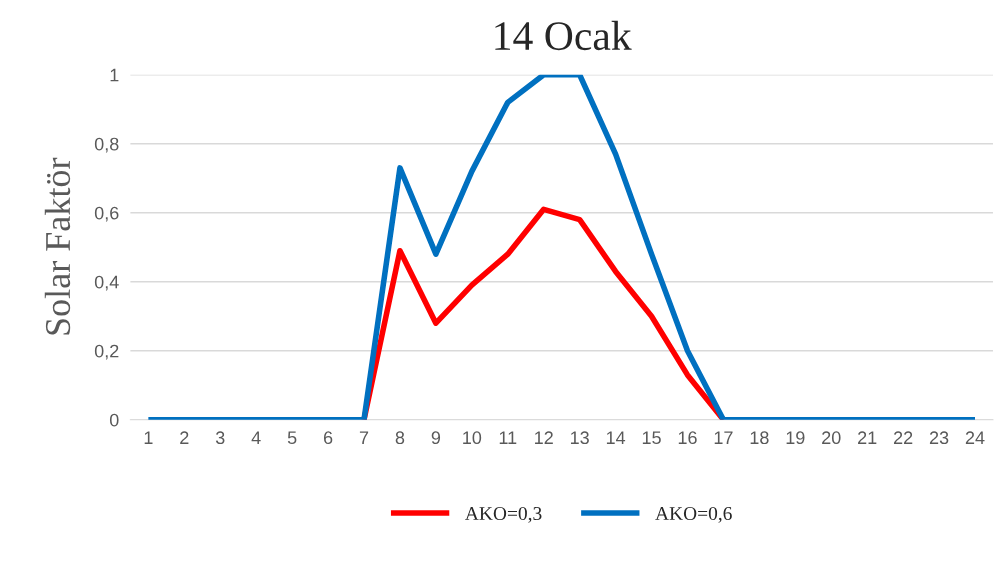  What do you see at coordinates (106, 352) in the screenshot?
I see `y-tick-label: 0,2` at bounding box center [106, 352].